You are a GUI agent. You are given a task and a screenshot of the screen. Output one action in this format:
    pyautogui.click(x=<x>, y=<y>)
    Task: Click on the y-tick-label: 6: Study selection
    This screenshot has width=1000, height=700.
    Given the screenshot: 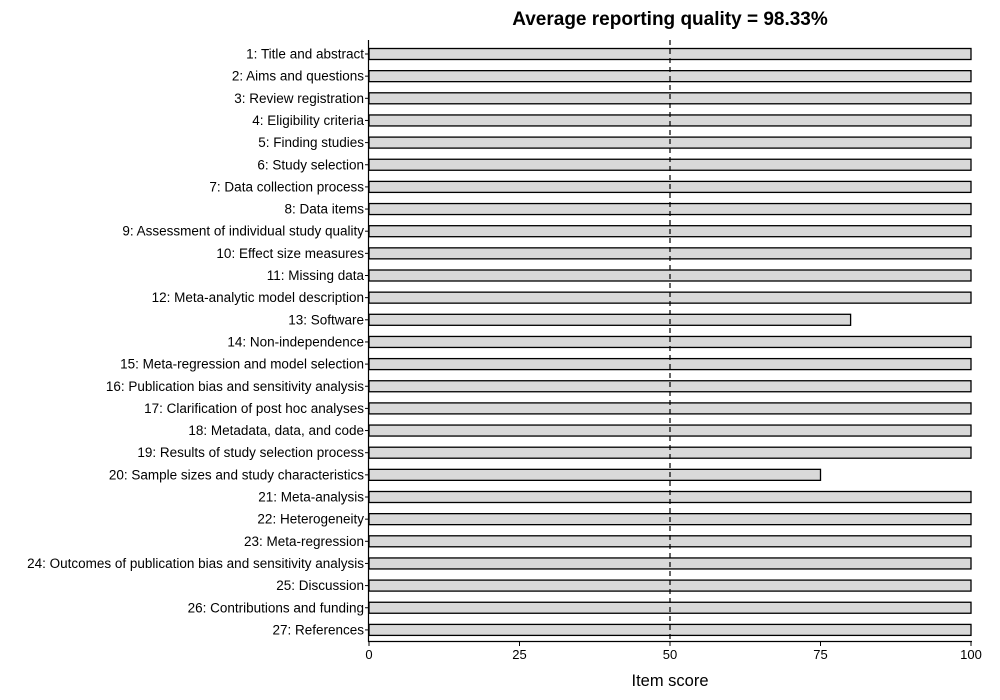 What is the action you would take?
    pyautogui.click(x=310, y=164)
    